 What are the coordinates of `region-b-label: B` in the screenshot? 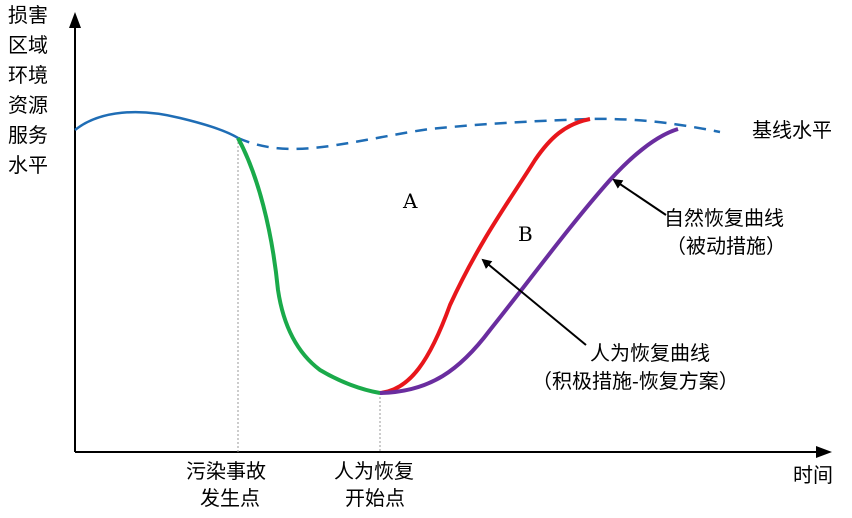 It's located at (525, 234).